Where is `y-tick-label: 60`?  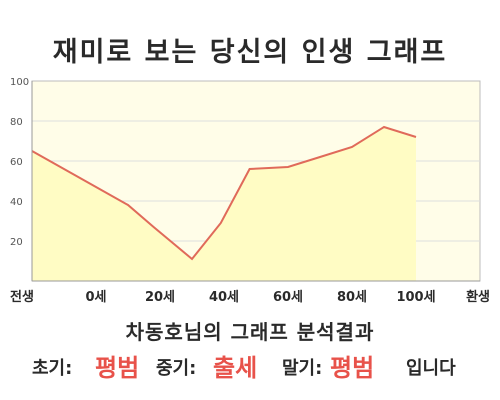 y-tick-label: 60 is located at coordinates (16, 162).